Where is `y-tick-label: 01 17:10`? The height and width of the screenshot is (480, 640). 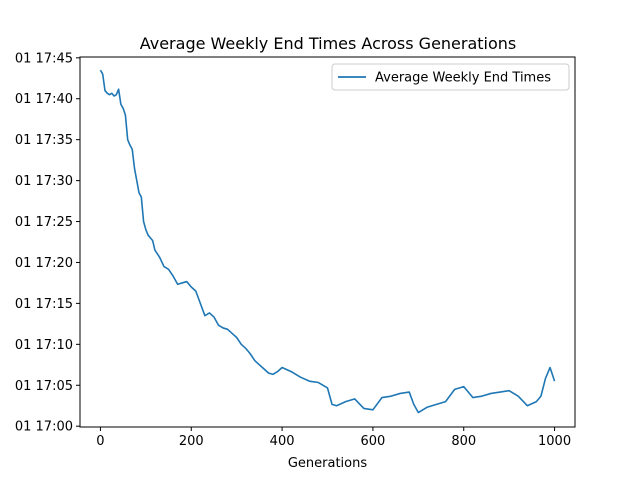
y-tick-label: 01 17:10 is located at coordinates (44, 345).